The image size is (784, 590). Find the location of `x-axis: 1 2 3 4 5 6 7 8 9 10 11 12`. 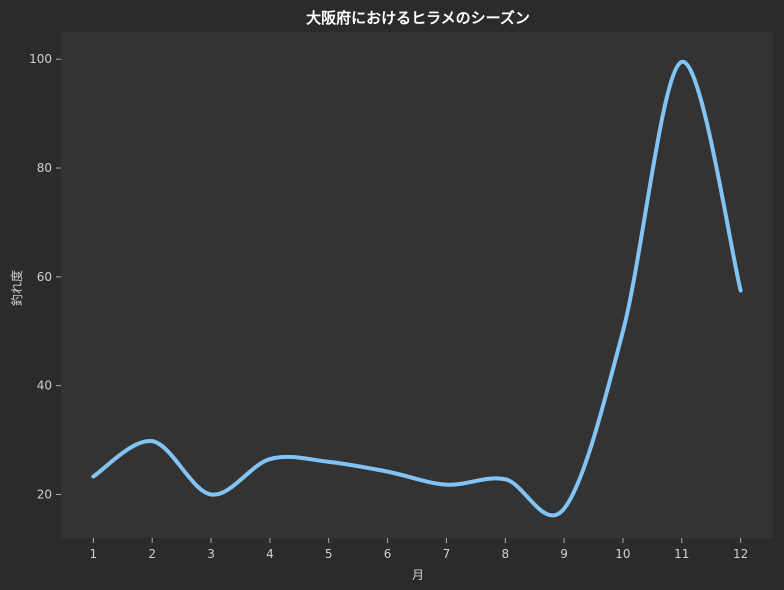

x-axis: 1 2 3 4 5 6 7 8 9 10 11 12 is located at coordinates (419, 549).